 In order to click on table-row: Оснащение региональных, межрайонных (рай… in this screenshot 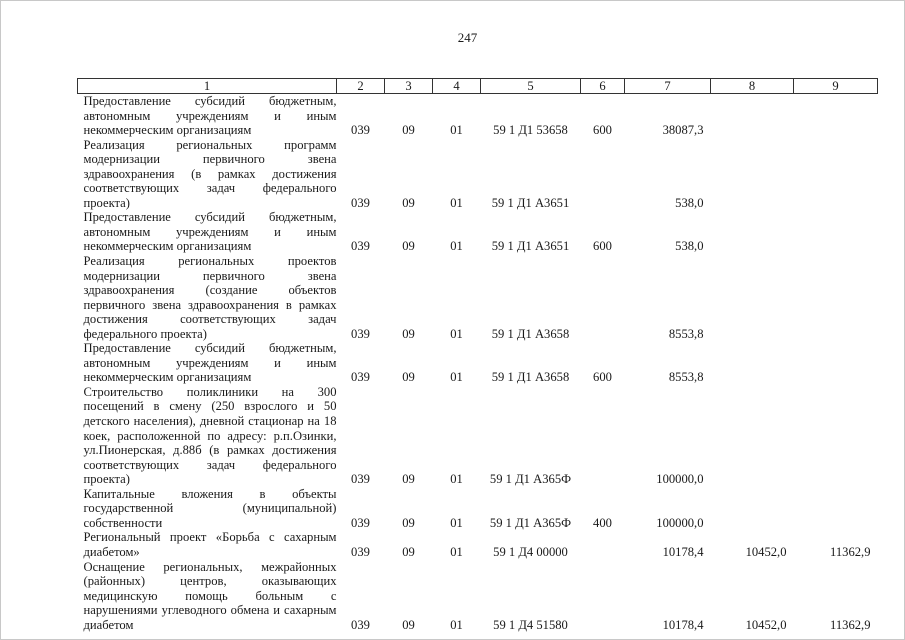, I will do `click(478, 596)`.